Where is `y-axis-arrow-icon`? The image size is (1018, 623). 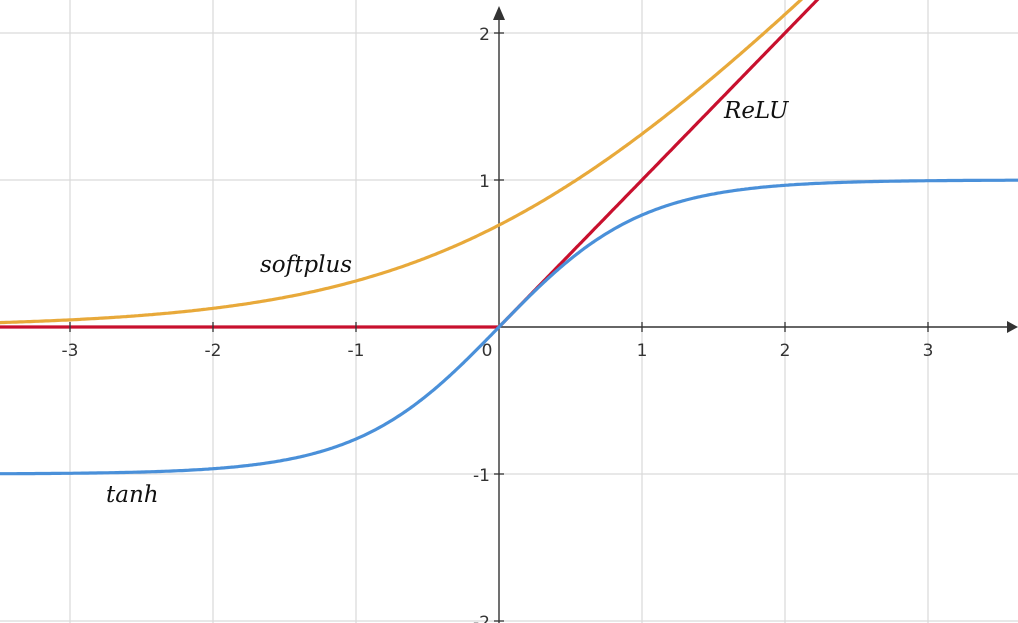 y-axis-arrow-icon is located at coordinates (499, 13).